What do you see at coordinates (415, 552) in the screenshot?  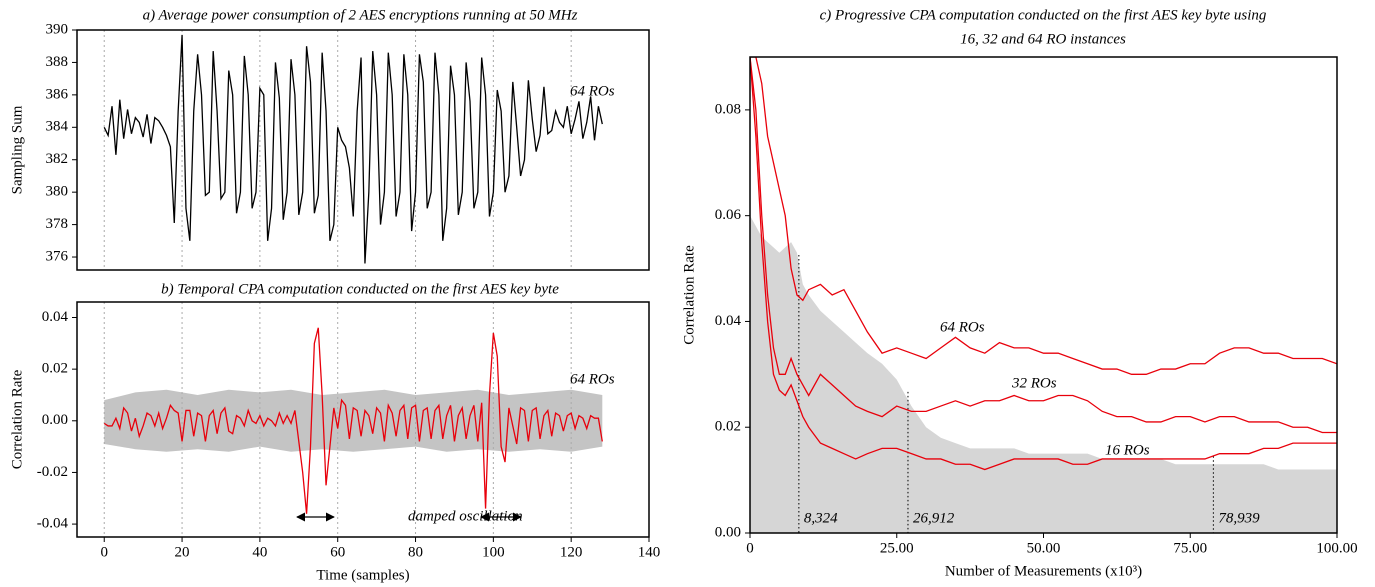 I see `x-tick-label: 80` at bounding box center [415, 552].